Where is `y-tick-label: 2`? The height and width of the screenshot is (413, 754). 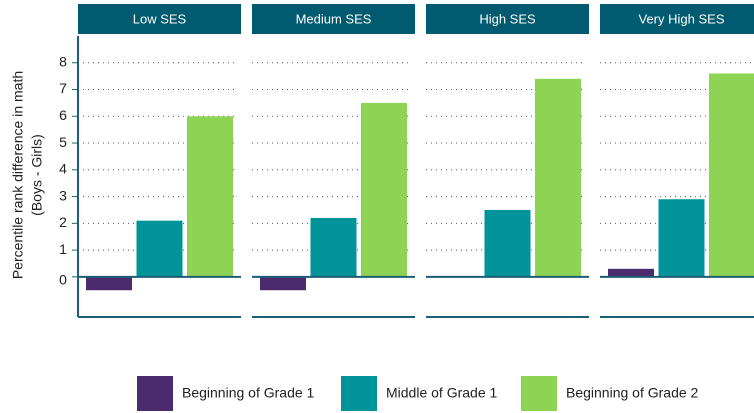 y-tick-label: 2 is located at coordinates (63, 222).